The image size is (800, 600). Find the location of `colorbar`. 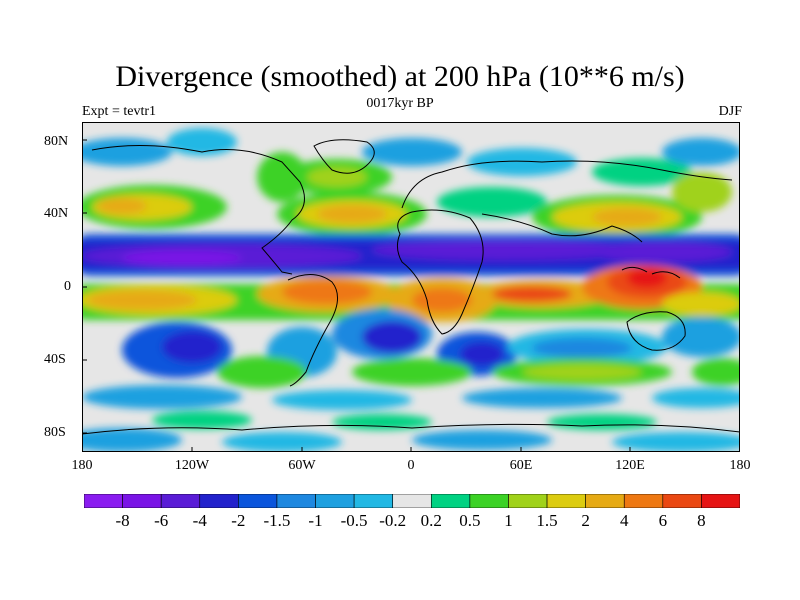

colorbar is located at coordinates (412, 501).